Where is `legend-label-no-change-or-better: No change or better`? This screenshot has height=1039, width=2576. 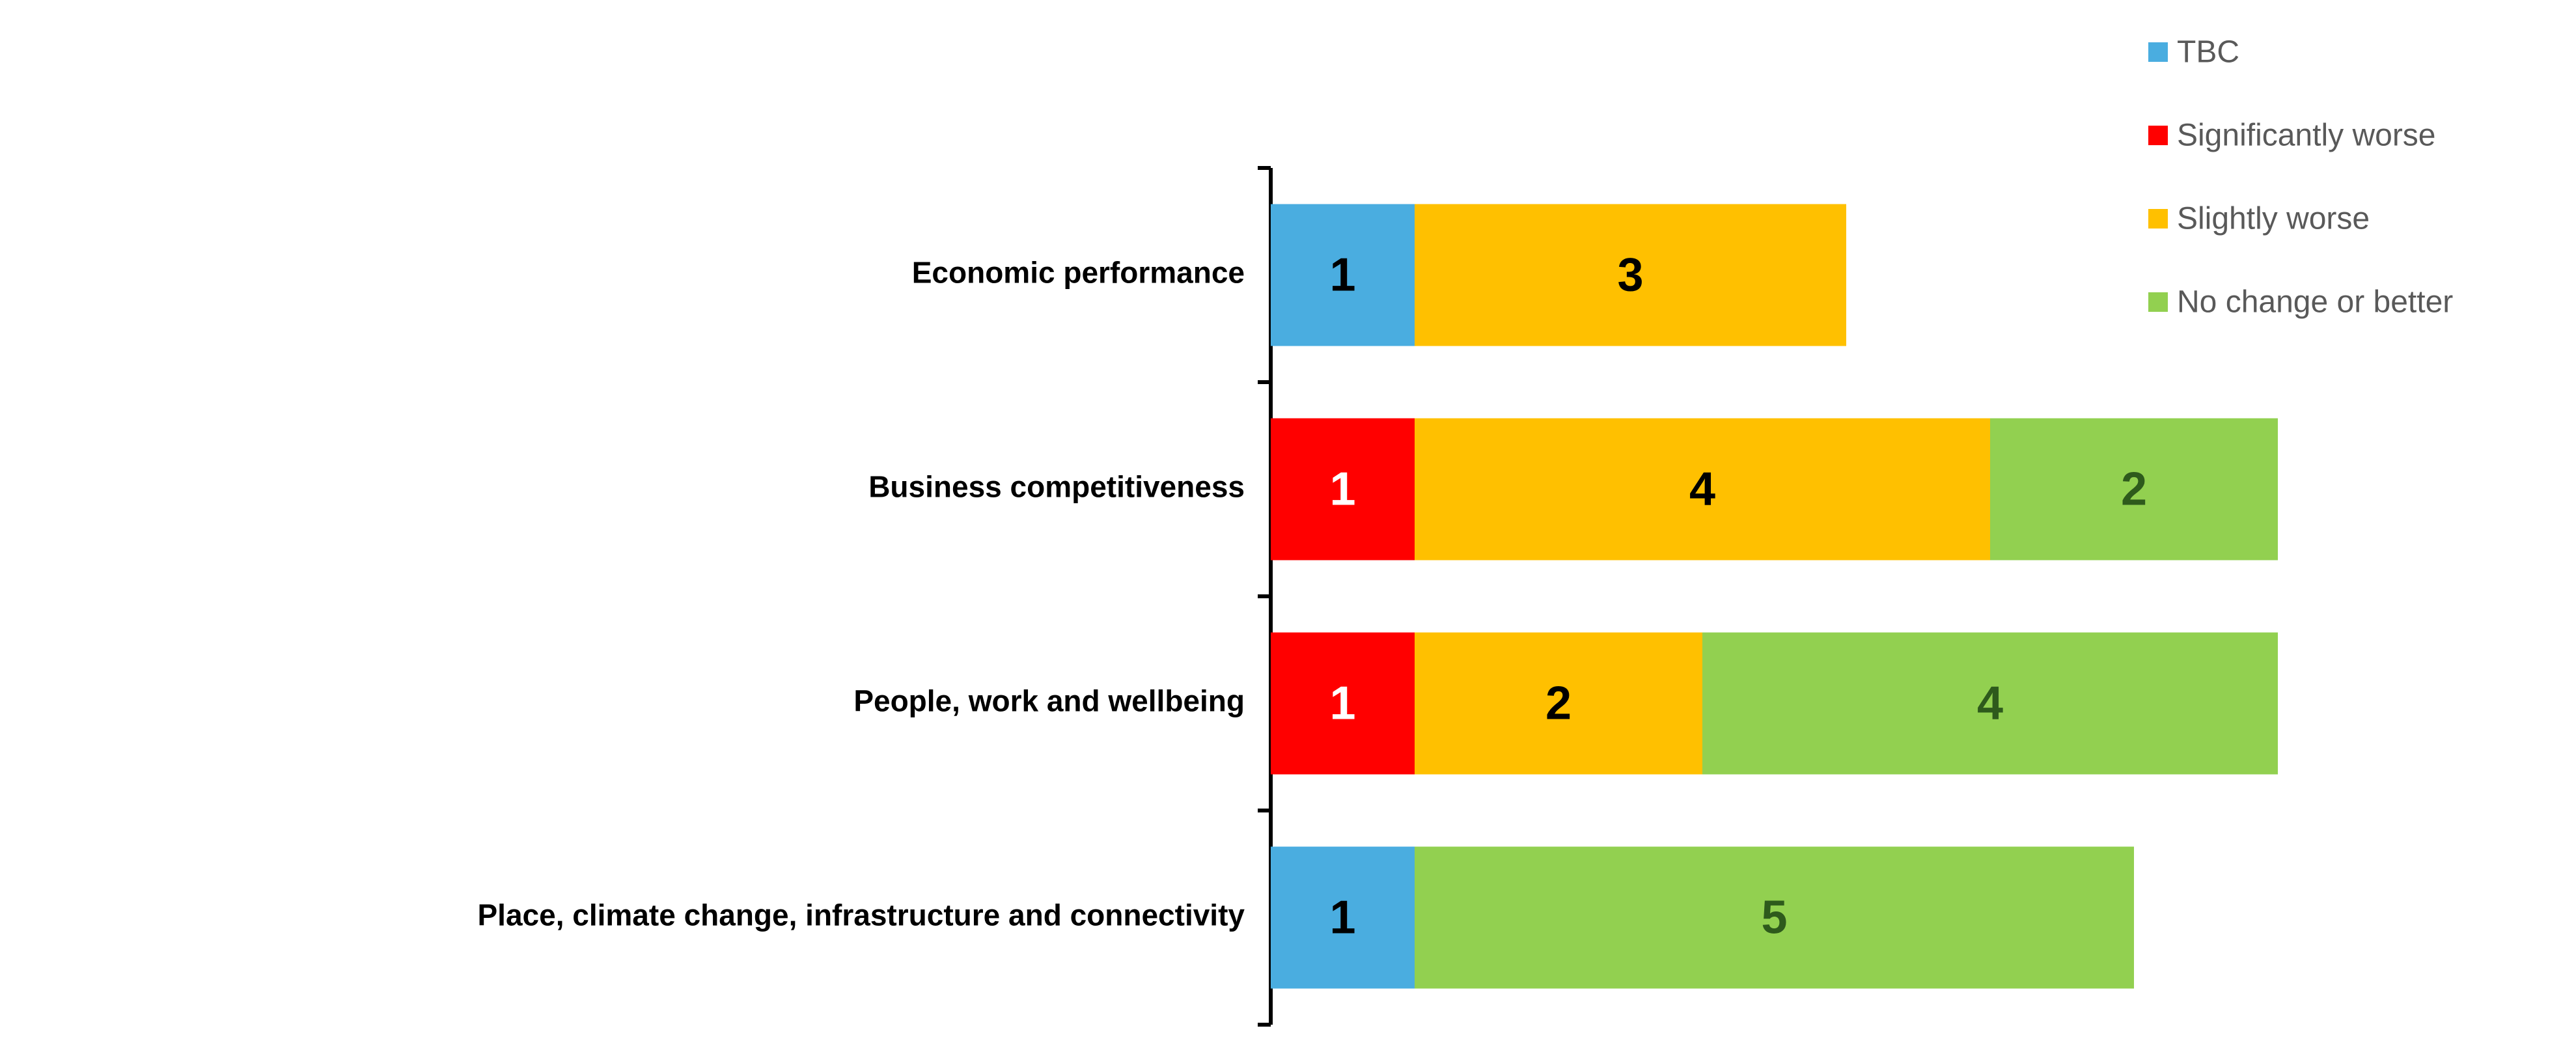
legend-label-no-change-or-better: No change or better is located at coordinates (2315, 302).